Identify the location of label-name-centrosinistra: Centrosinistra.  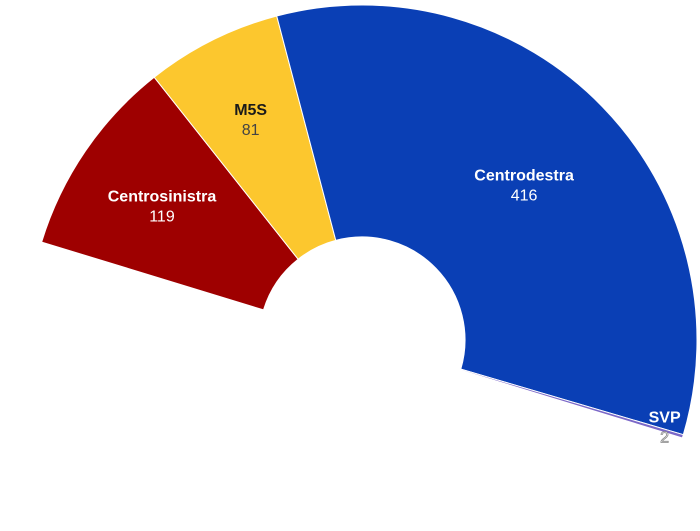
(162, 196).